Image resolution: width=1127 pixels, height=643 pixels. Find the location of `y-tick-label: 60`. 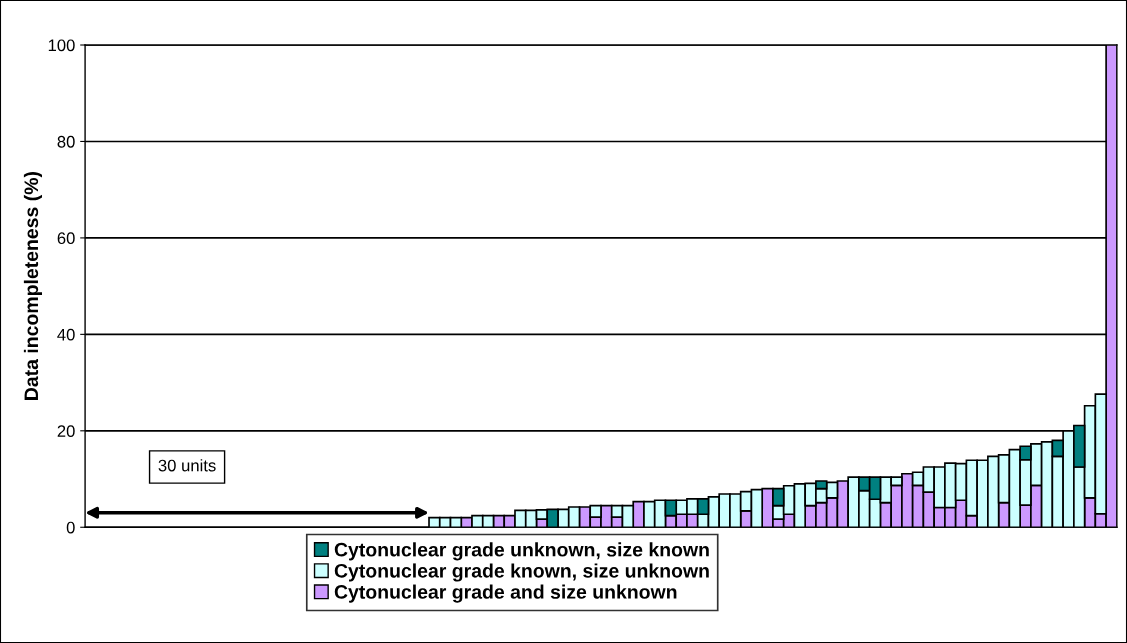

y-tick-label: 60 is located at coordinates (66, 238).